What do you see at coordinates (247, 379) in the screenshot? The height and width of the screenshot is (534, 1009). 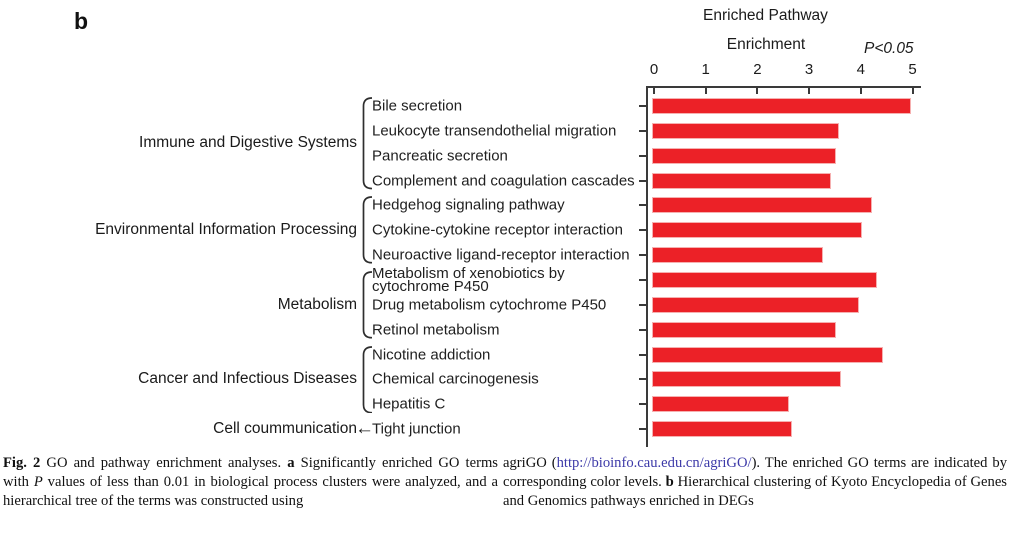 I see `group-label: Cancer and Infectious Diseases` at bounding box center [247, 379].